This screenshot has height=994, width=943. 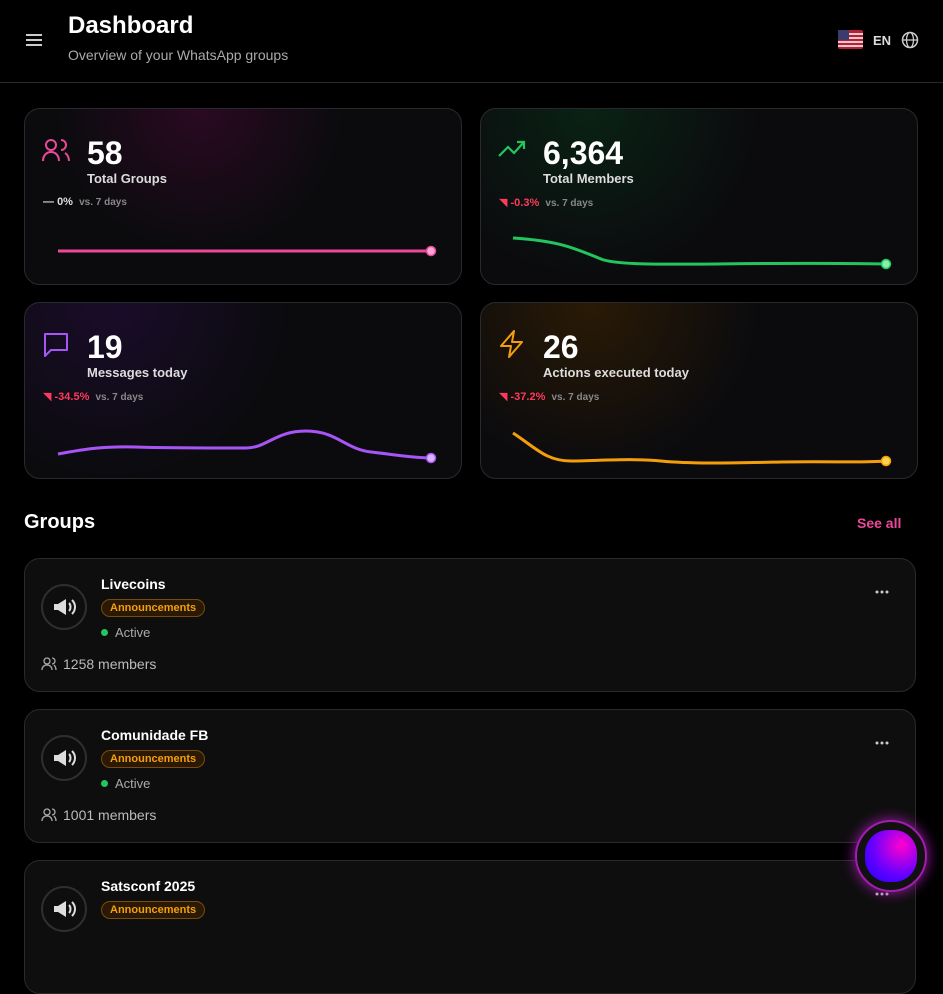 What do you see at coordinates (105, 153) in the screenshot?
I see `stat-value: 58` at bounding box center [105, 153].